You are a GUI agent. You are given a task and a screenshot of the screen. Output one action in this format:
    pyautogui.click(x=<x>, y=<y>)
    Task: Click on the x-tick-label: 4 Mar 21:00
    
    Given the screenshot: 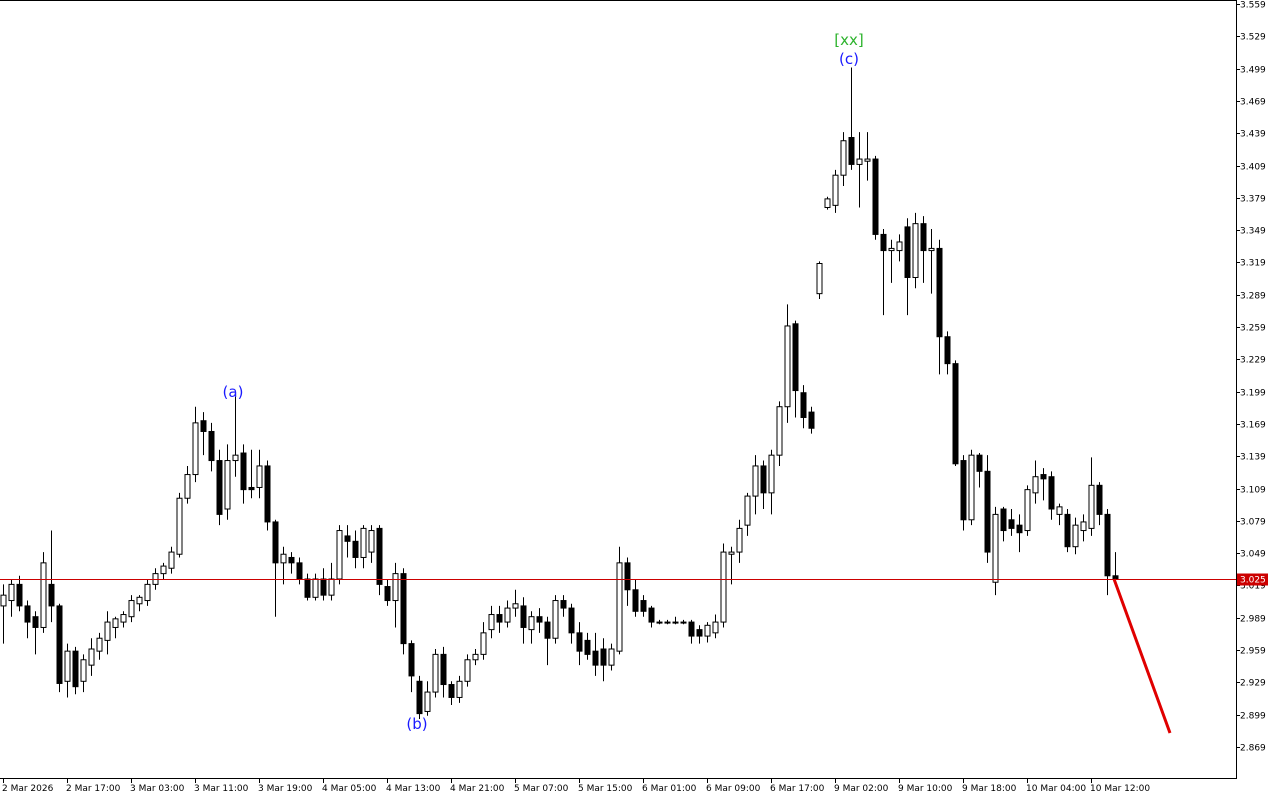 What is the action you would take?
    pyautogui.click(x=477, y=789)
    